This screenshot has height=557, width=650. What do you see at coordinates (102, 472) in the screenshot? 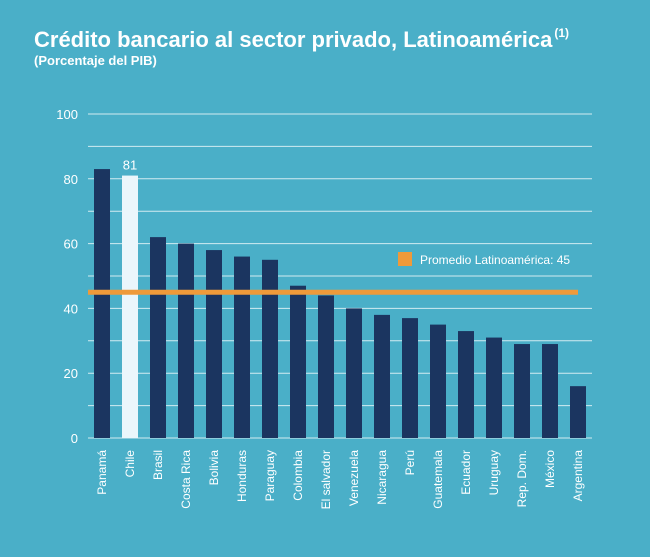
I see `x-tick-label: Panamá` at bounding box center [102, 472].